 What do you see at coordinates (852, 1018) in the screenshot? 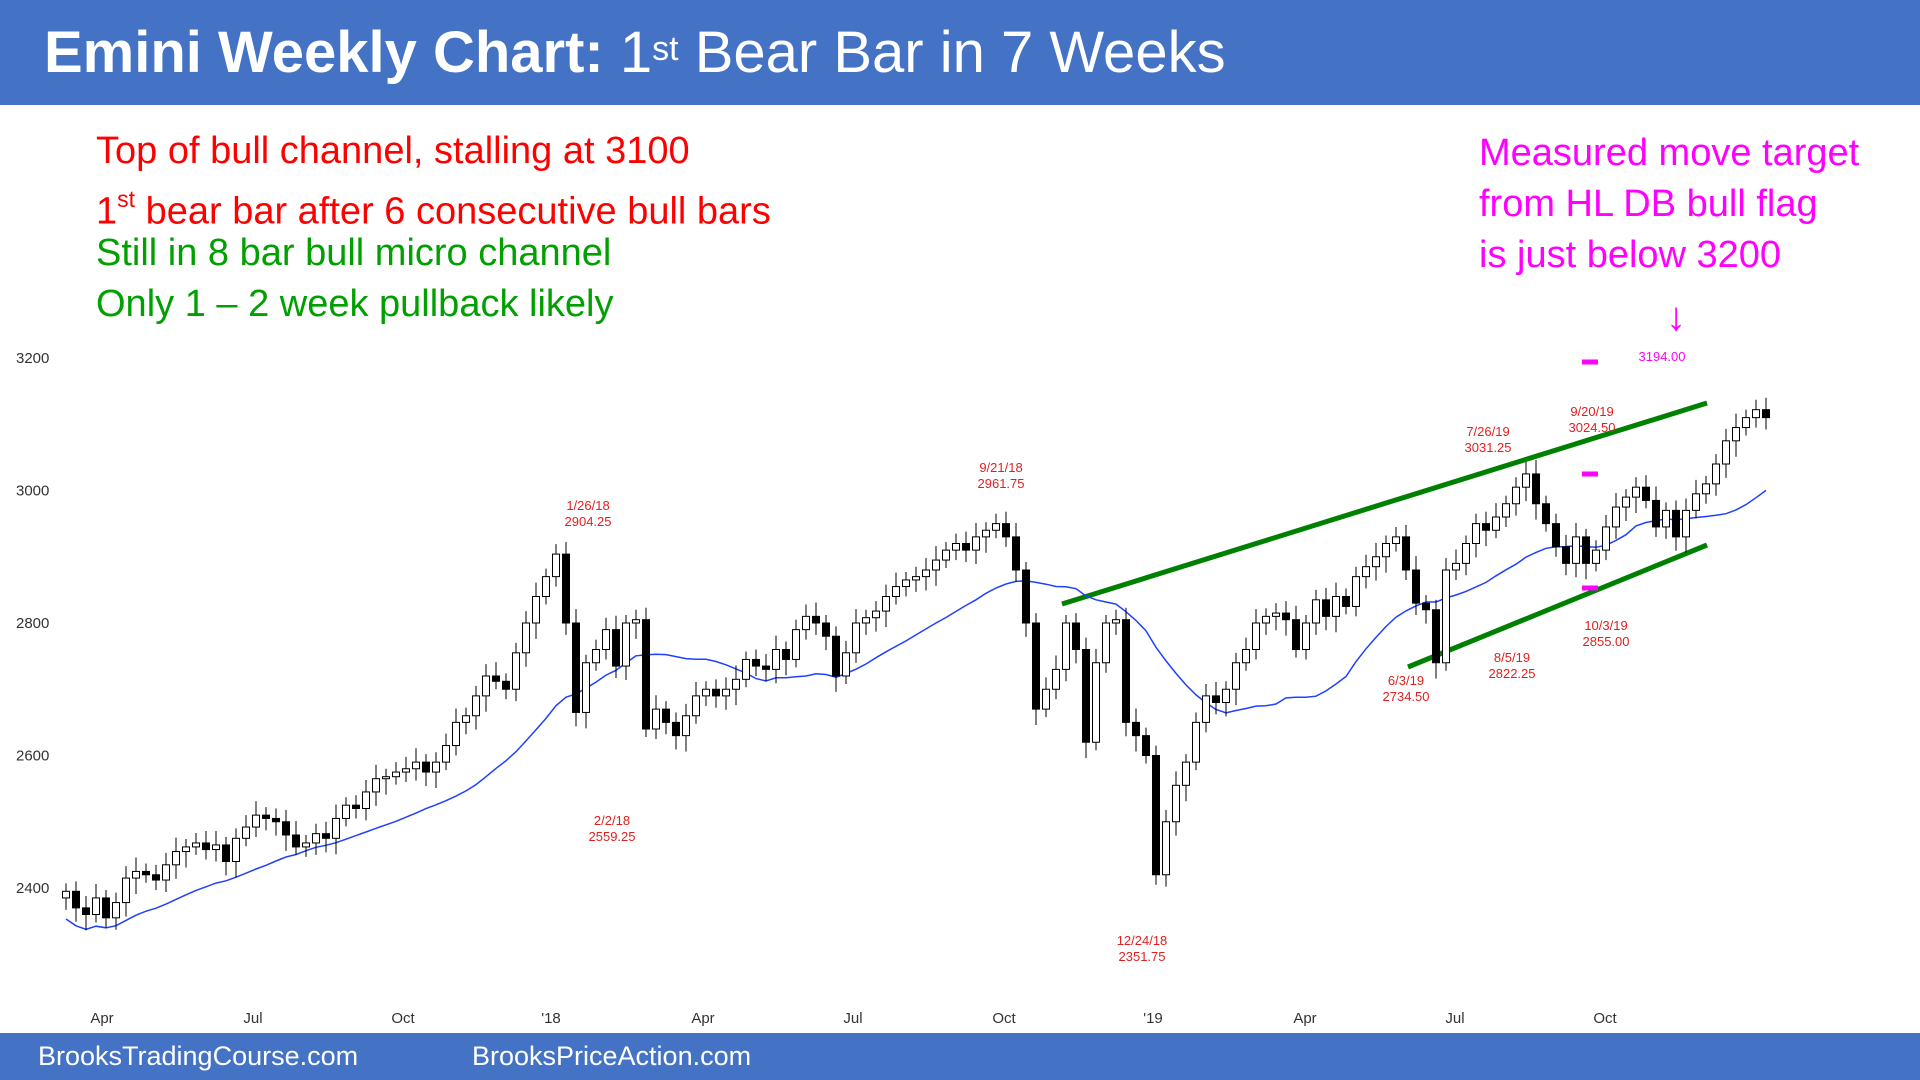
I see `x-tick-label: Jul` at bounding box center [852, 1018].